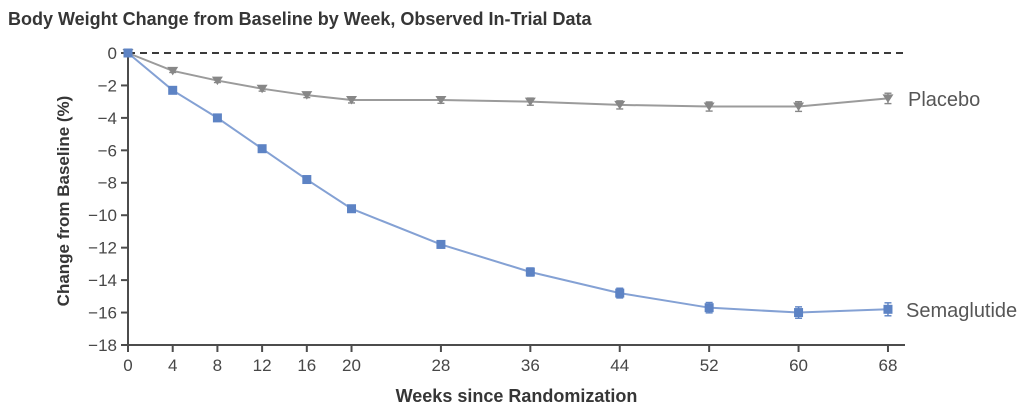 The image size is (1024, 419). I want to click on x-tick-label: 20, so click(351, 365).